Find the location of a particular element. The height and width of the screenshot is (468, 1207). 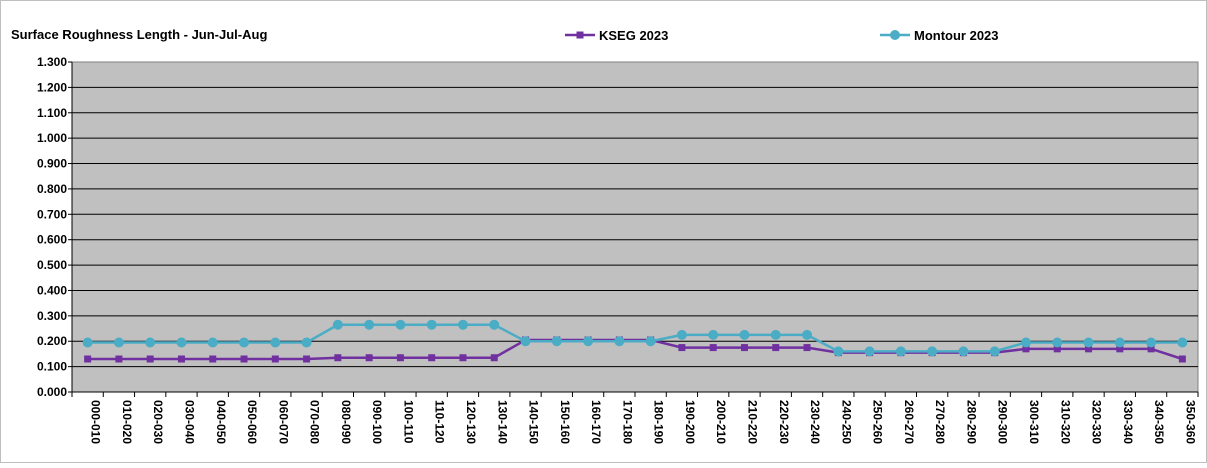

y-tick-label: 1.200 is located at coordinates (52, 87).